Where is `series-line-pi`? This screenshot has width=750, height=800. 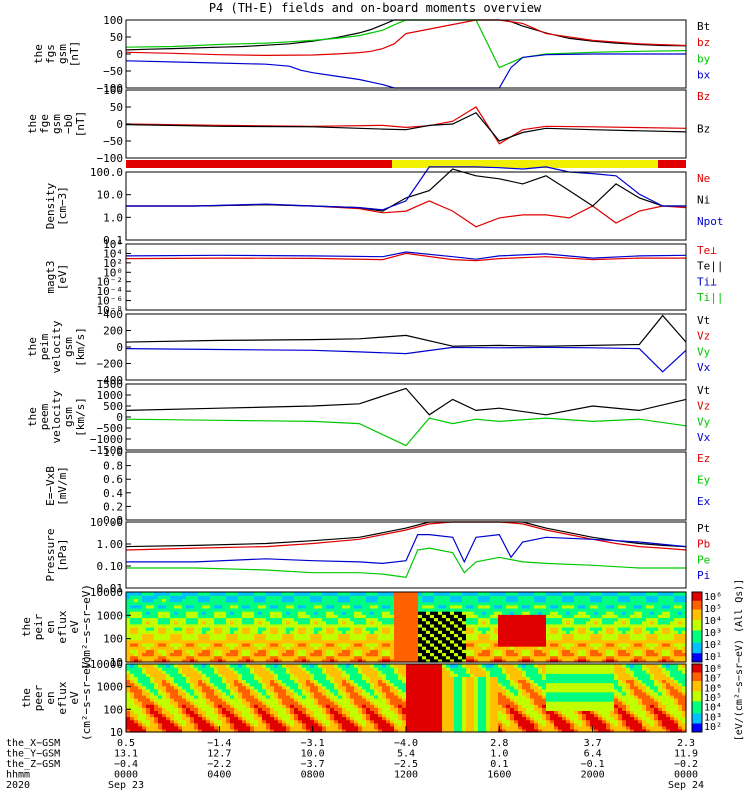
series-line-pi is located at coordinates (406, 549).